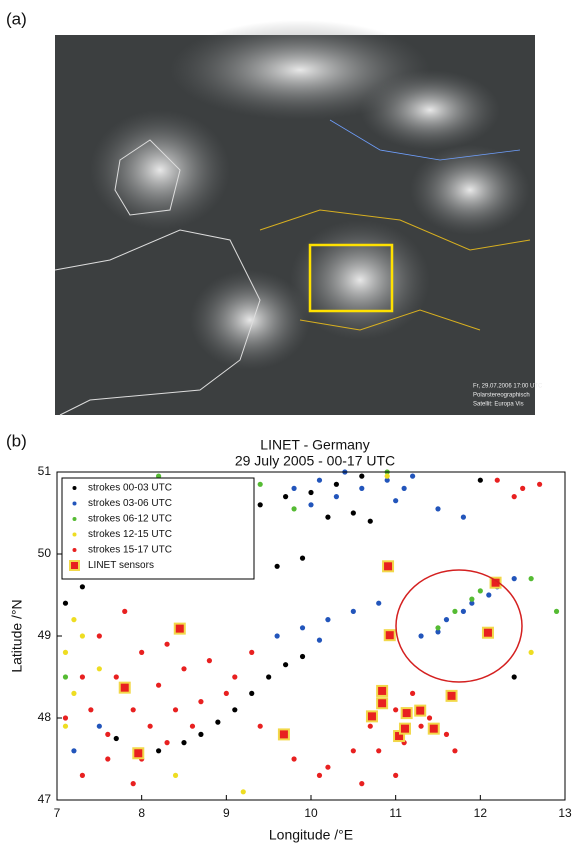 This screenshot has height=855, width=574. Describe the element at coordinates (130, 550) in the screenshot. I see `legend-label: strokes 15-17 UTC` at that location.